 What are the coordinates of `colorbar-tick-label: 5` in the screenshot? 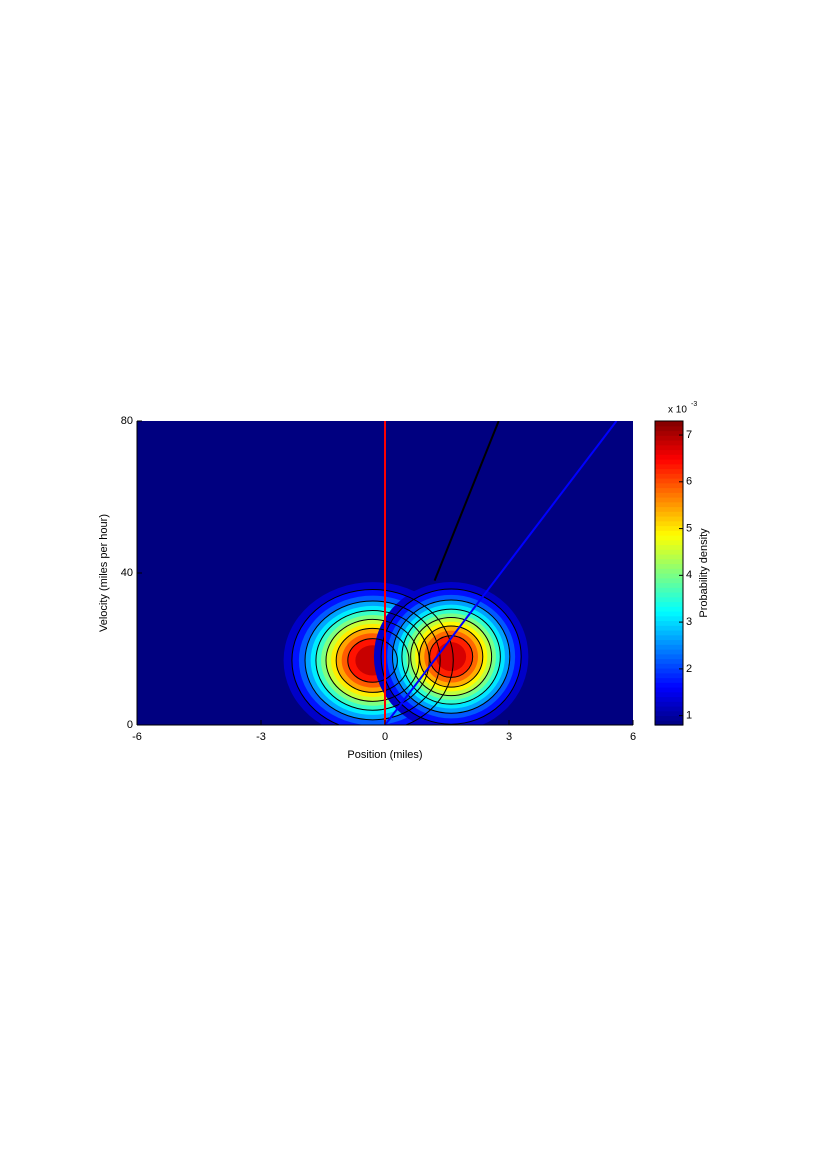 It's located at (689, 528).